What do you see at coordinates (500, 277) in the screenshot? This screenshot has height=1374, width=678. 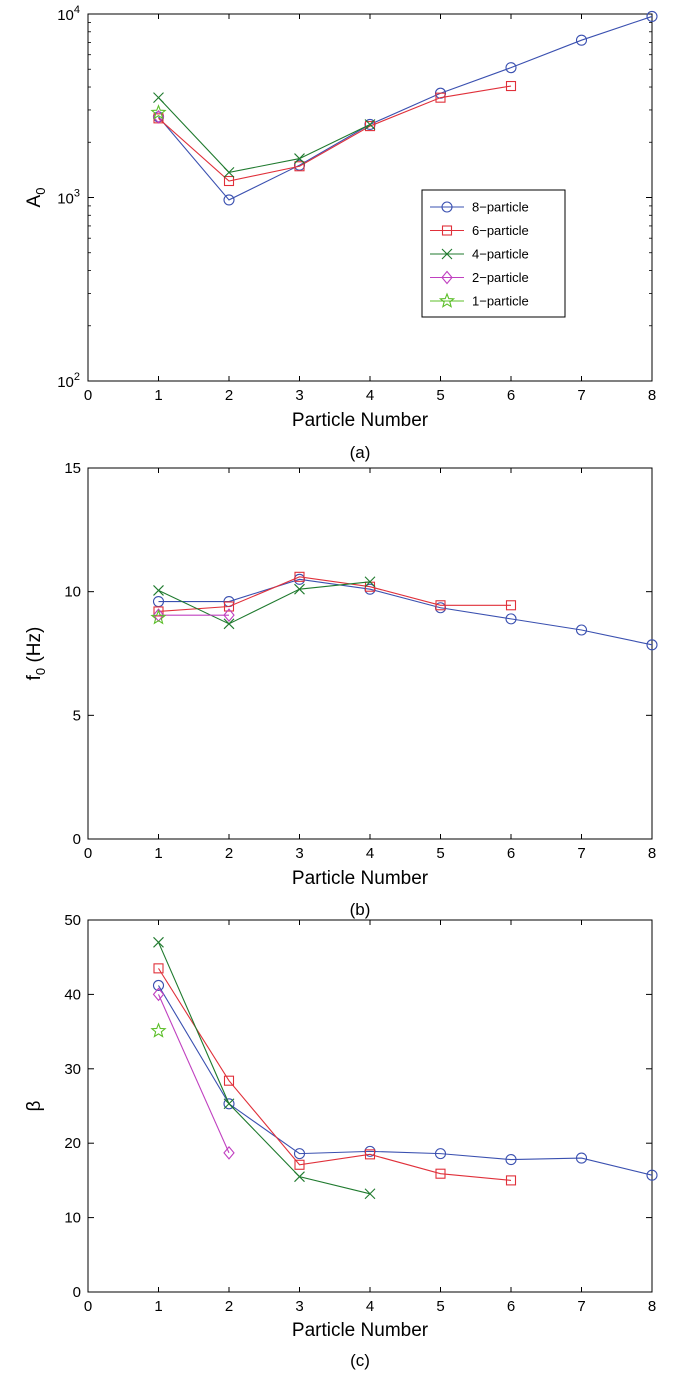 I see `legend-label: 2−particle` at bounding box center [500, 277].